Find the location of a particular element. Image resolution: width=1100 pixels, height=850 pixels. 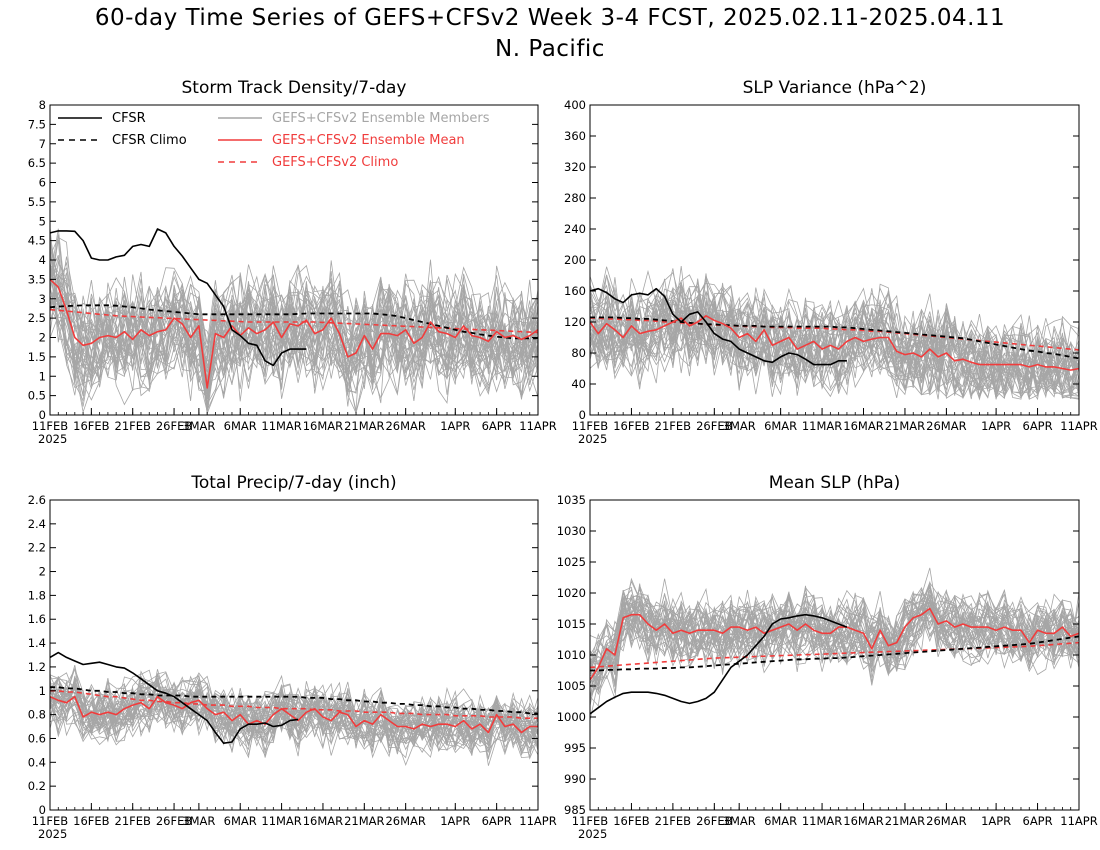

series-ensemble-climo-precip is located at coordinates (294, 704).